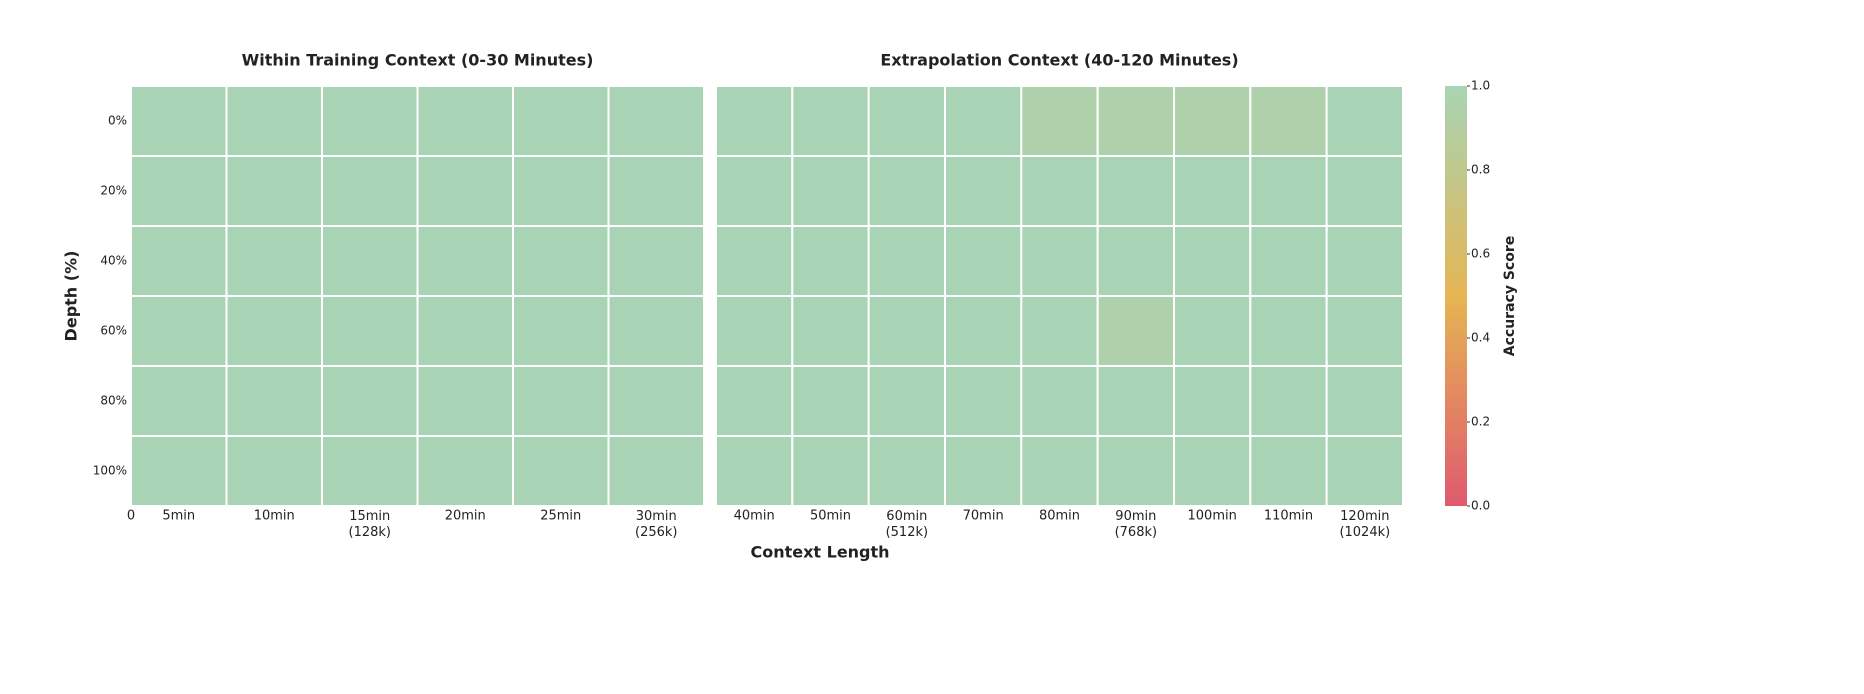 This screenshot has width=1864, height=694. I want to click on colorbar-label: Accuracy Score, so click(1510, 296).